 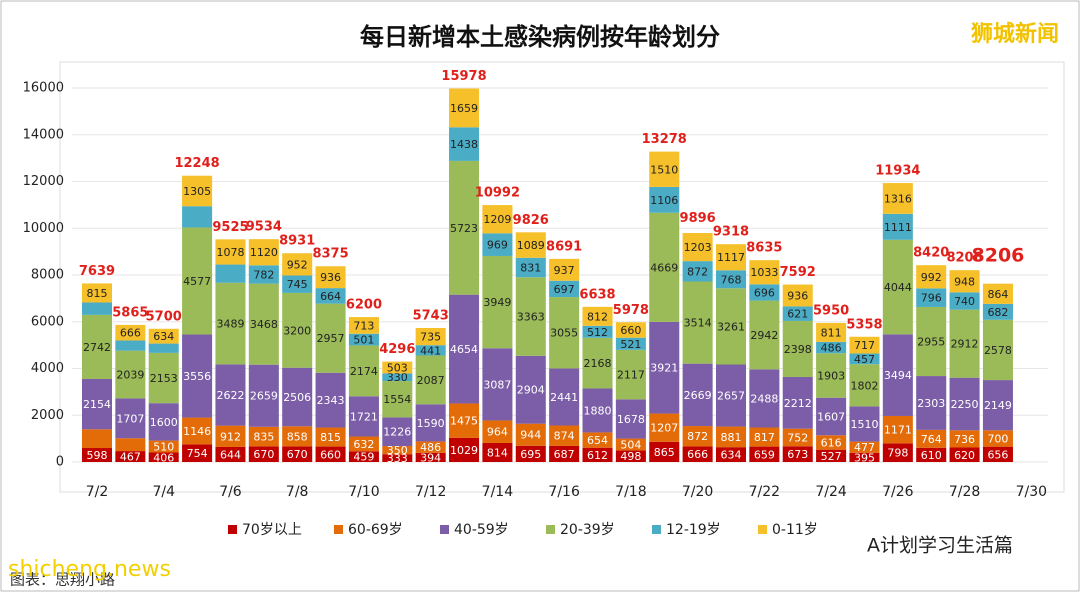 What do you see at coordinates (795, 530) in the screenshot?
I see `legend-label: 0-11岁` at bounding box center [795, 530].